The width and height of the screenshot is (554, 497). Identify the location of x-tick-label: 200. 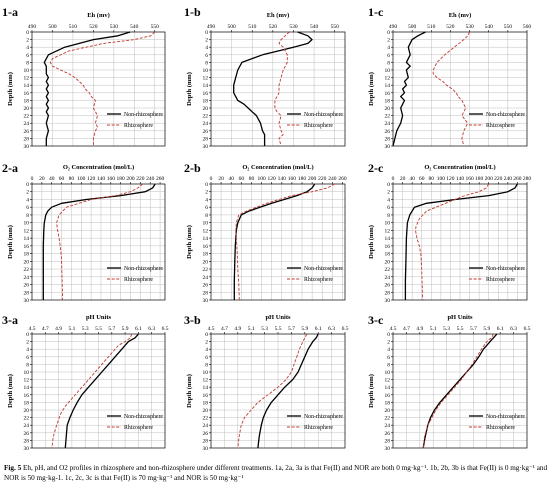
(130, 179).